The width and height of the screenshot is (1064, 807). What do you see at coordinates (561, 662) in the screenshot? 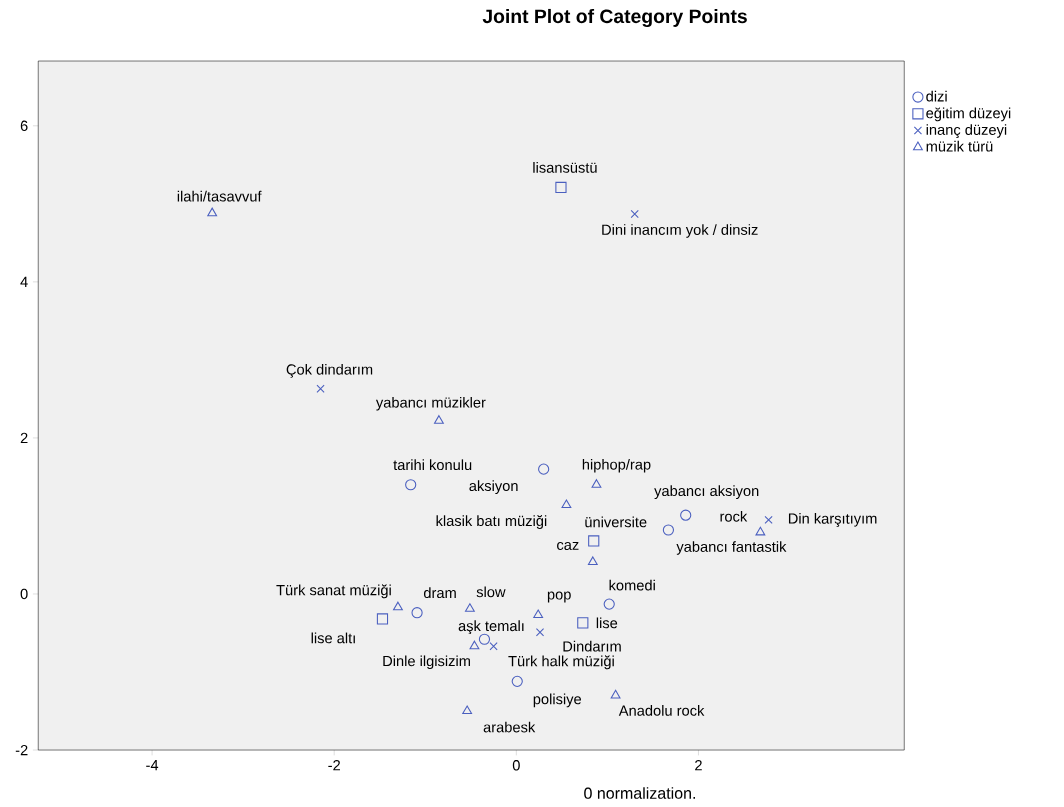
I see `annotation: Türk halk müziği` at bounding box center [561, 662].